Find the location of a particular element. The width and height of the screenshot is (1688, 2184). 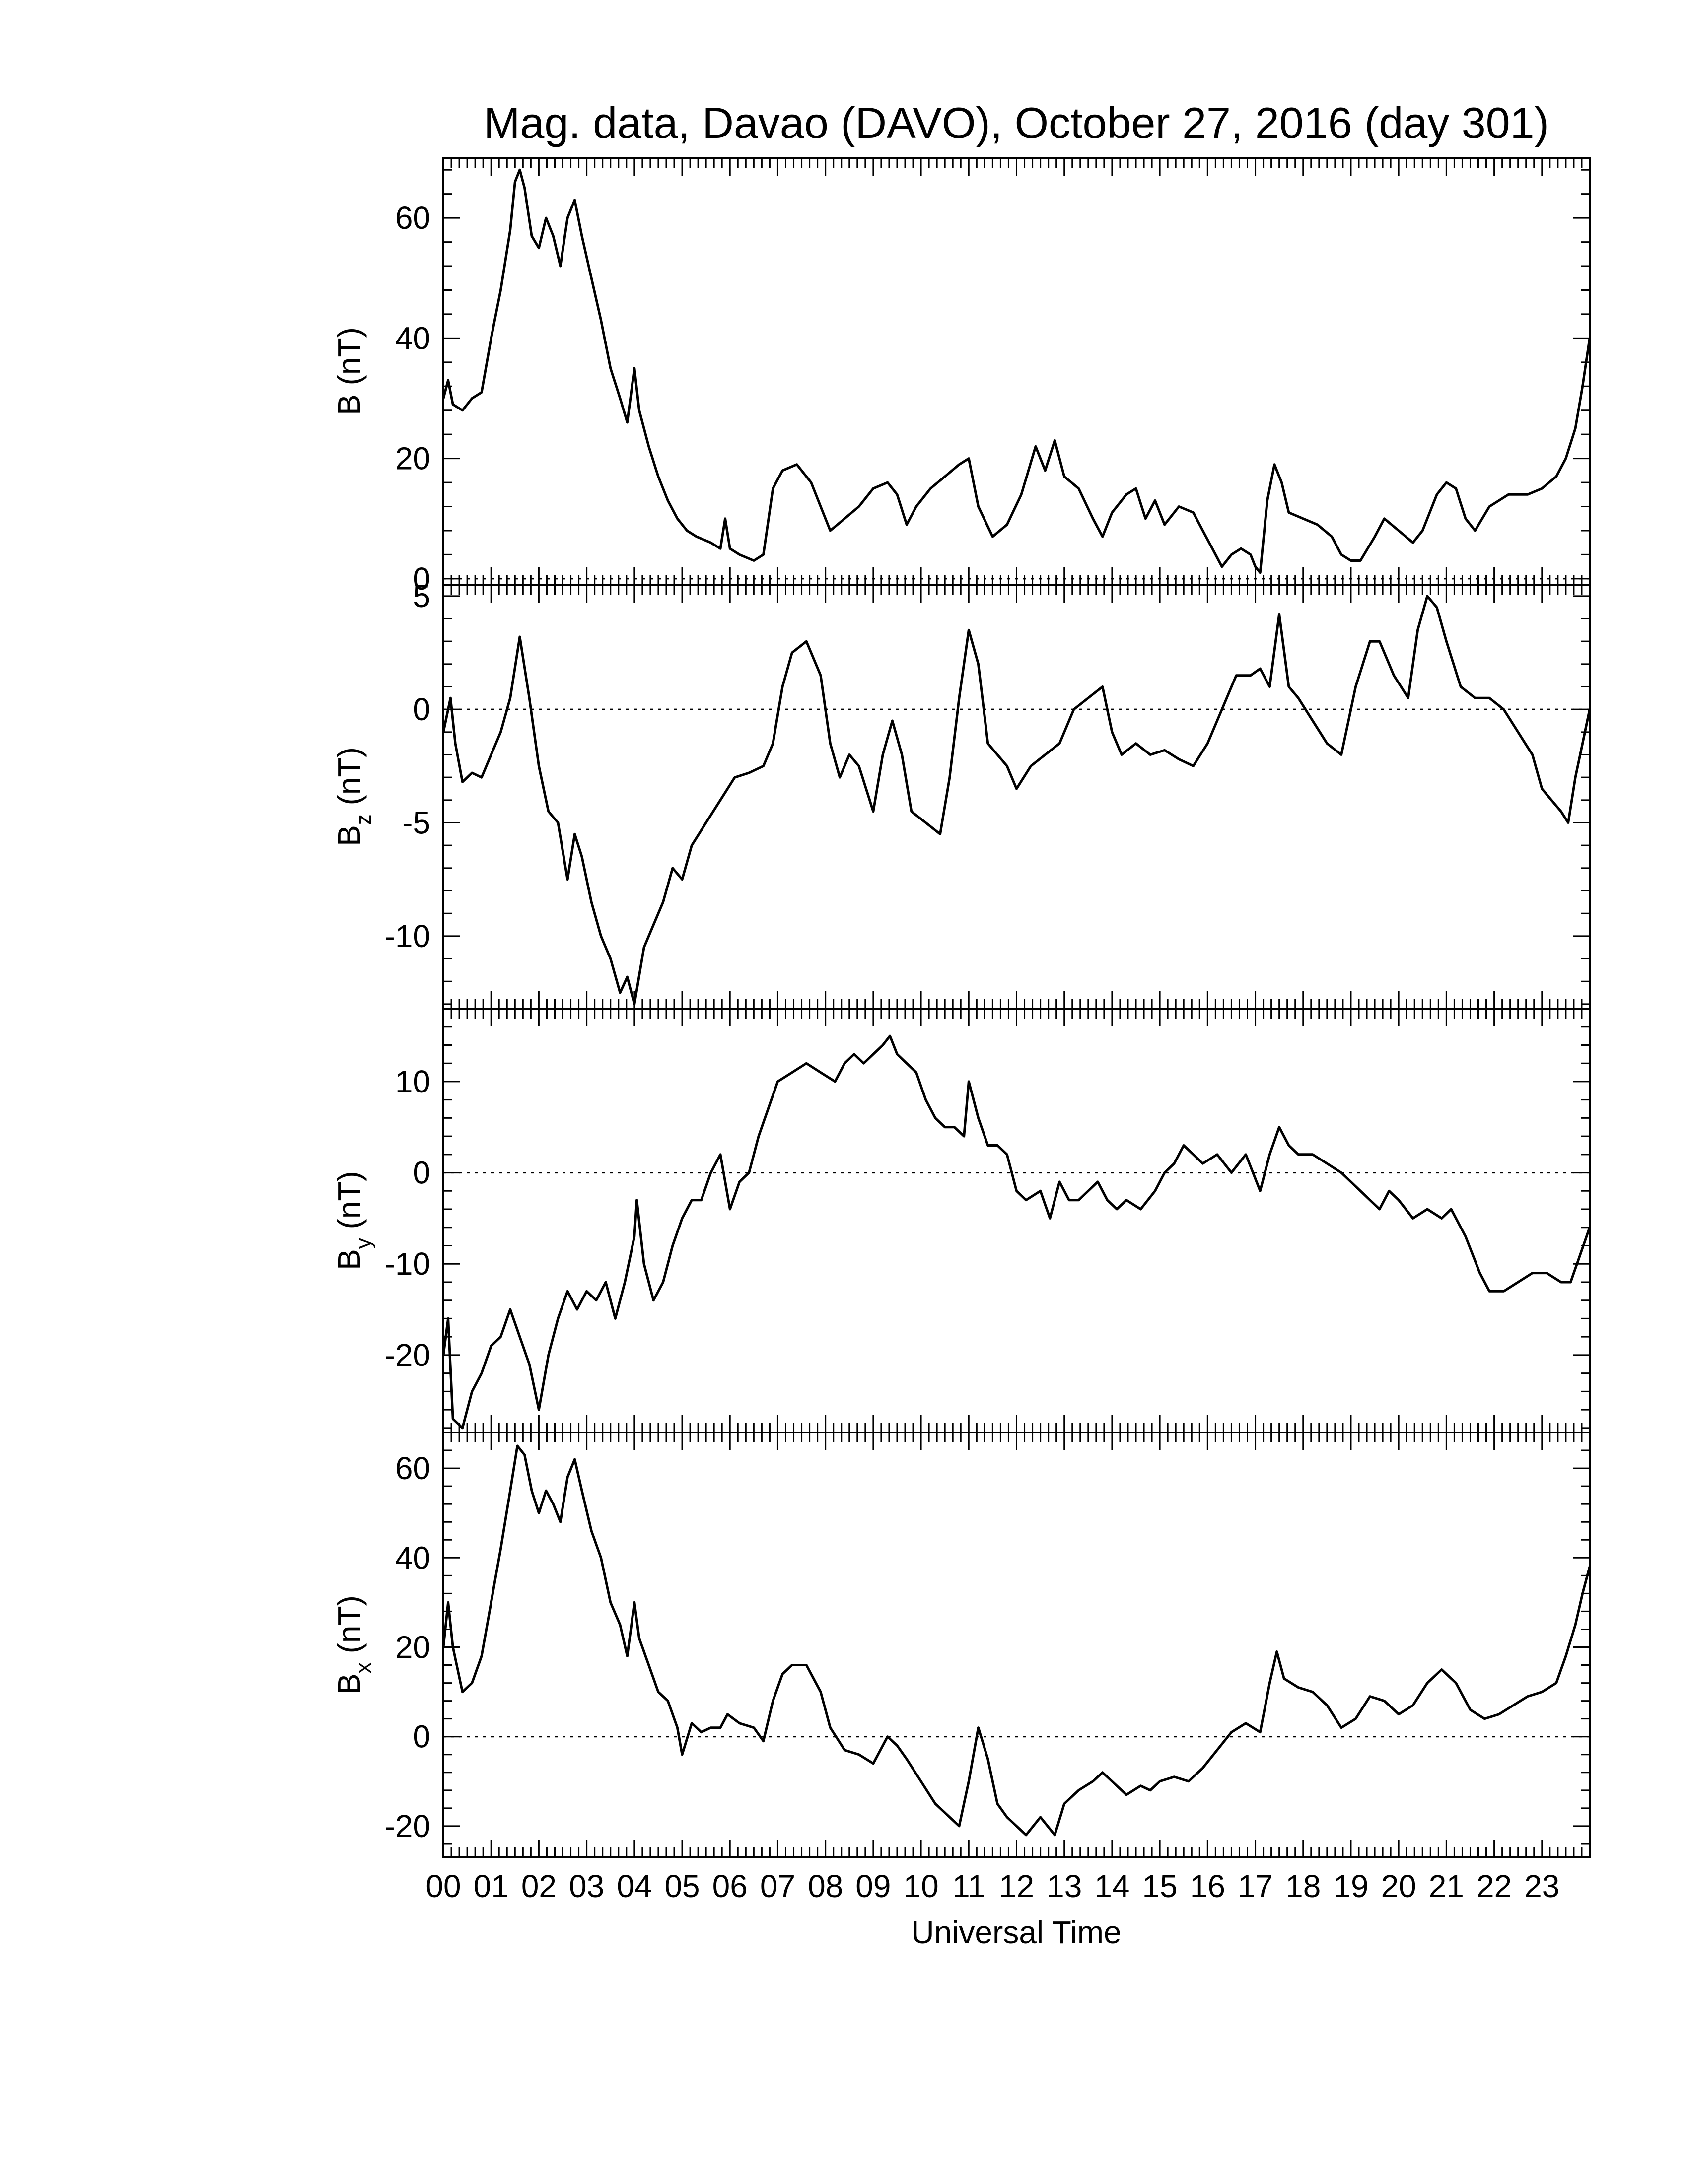

x-tick-label: 14 is located at coordinates (1111, 1886).